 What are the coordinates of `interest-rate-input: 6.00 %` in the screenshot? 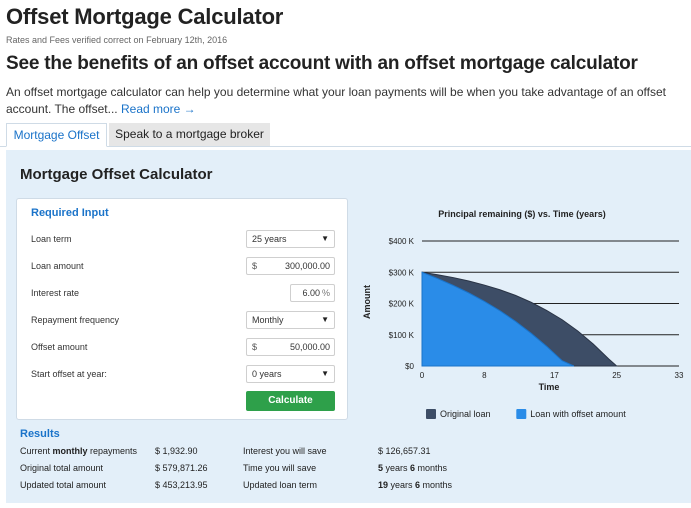 It's located at (312, 293).